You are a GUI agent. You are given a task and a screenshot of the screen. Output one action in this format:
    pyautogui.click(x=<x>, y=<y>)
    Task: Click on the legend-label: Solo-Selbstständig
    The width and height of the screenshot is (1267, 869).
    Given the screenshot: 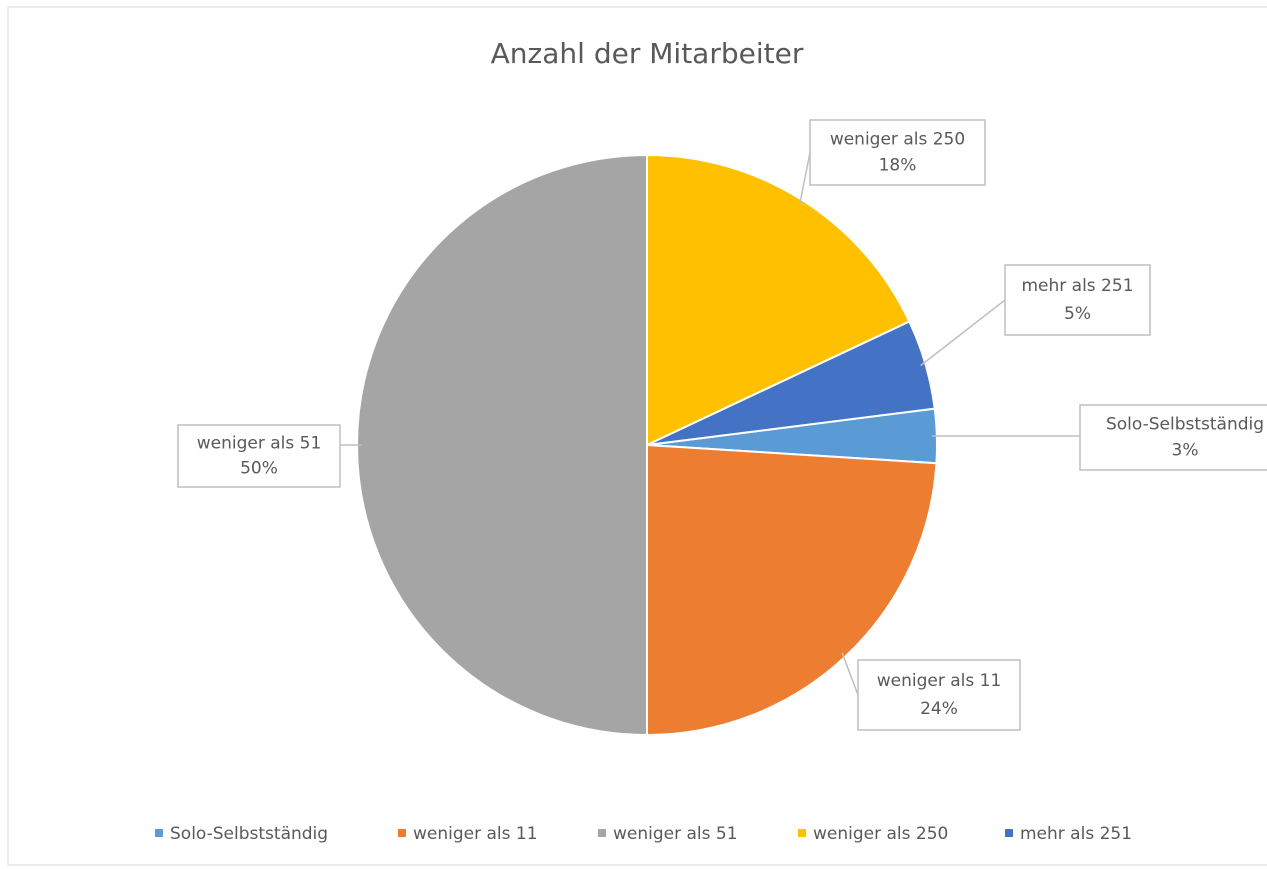 What is the action you would take?
    pyautogui.click(x=249, y=834)
    